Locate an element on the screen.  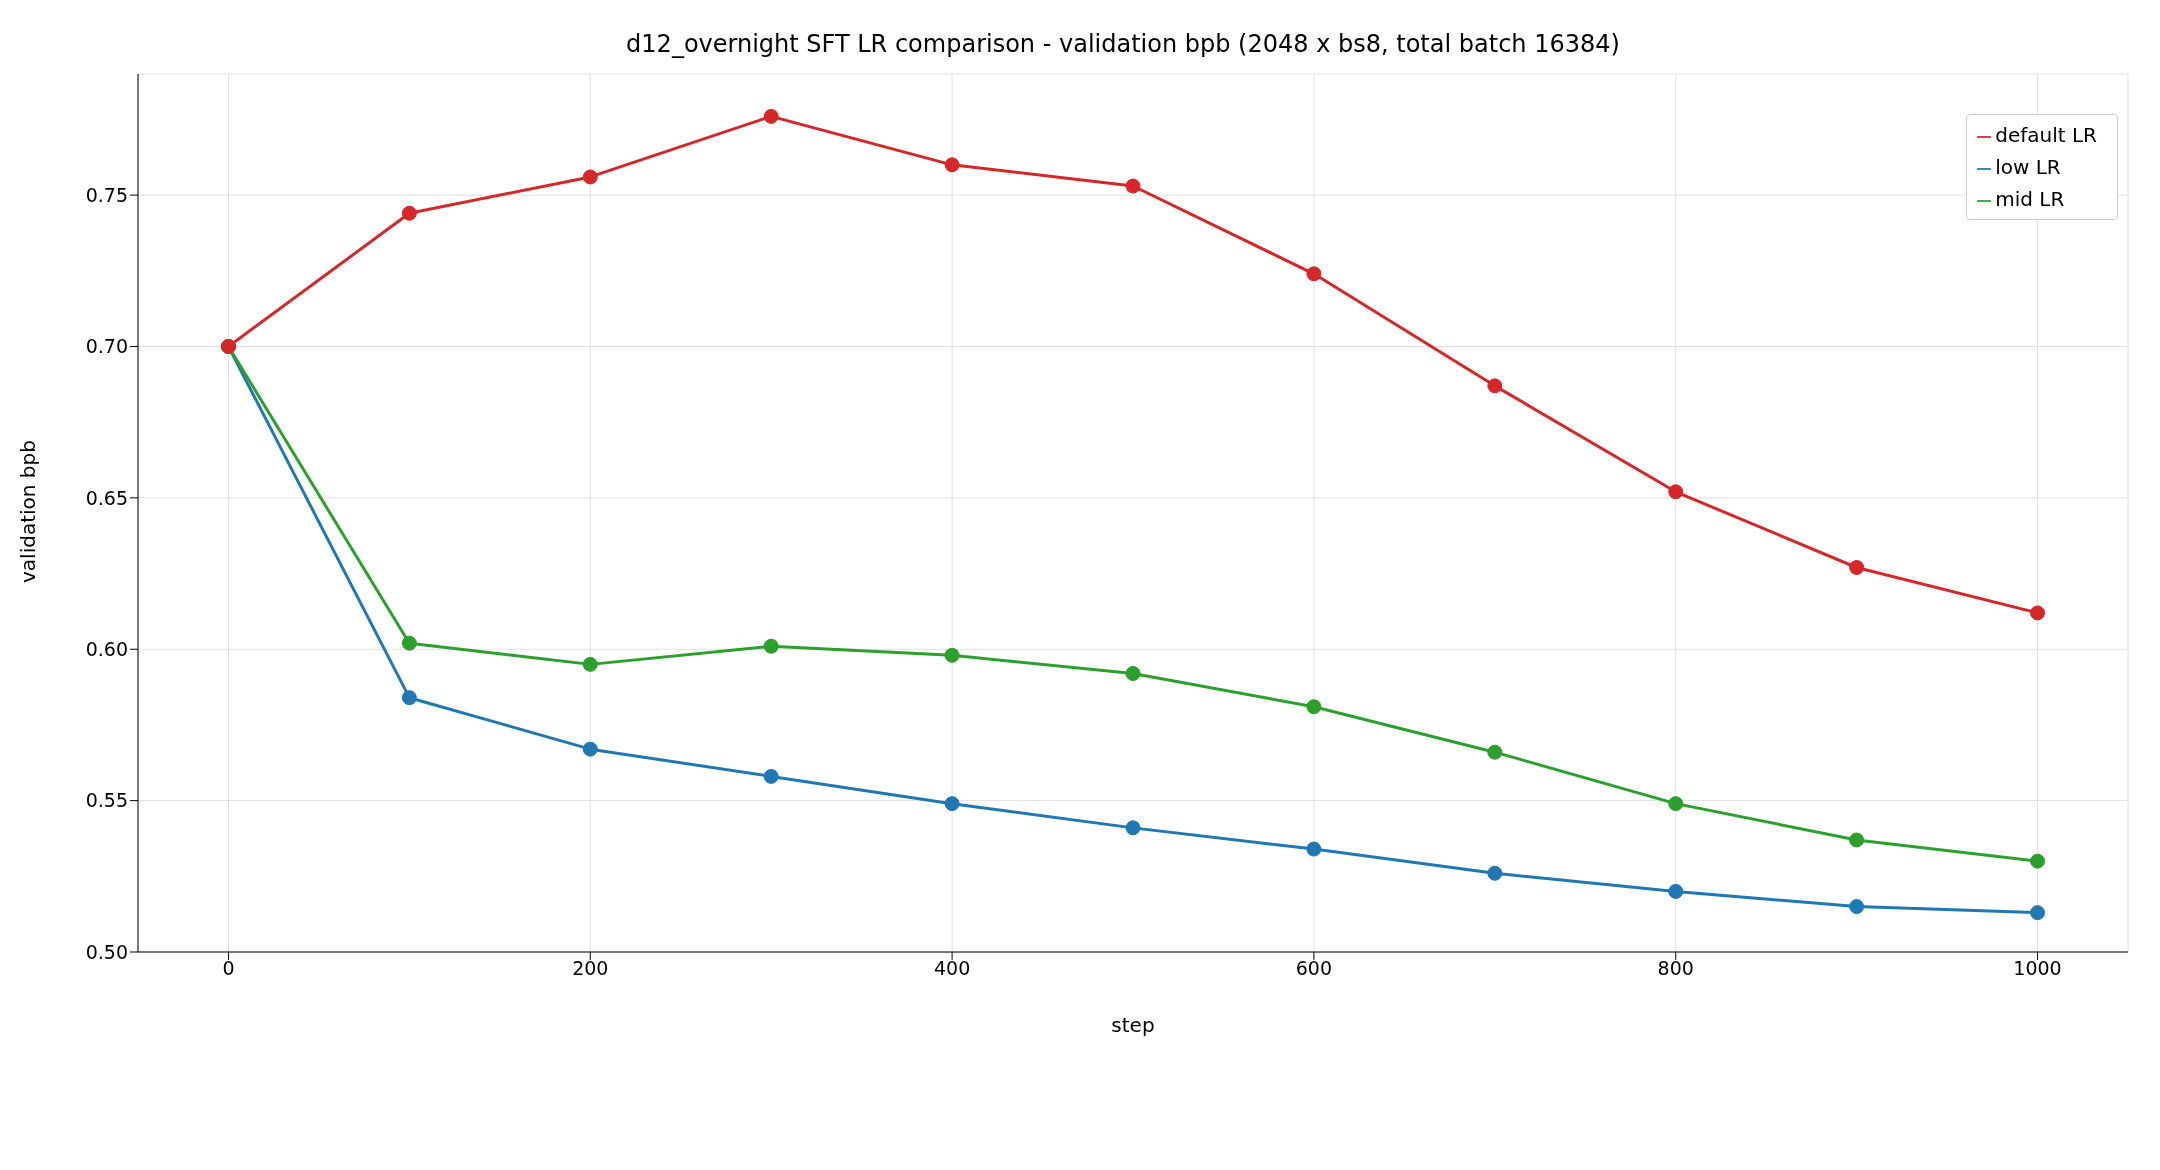
y-tick-label: 0.75 is located at coordinates (106, 194).